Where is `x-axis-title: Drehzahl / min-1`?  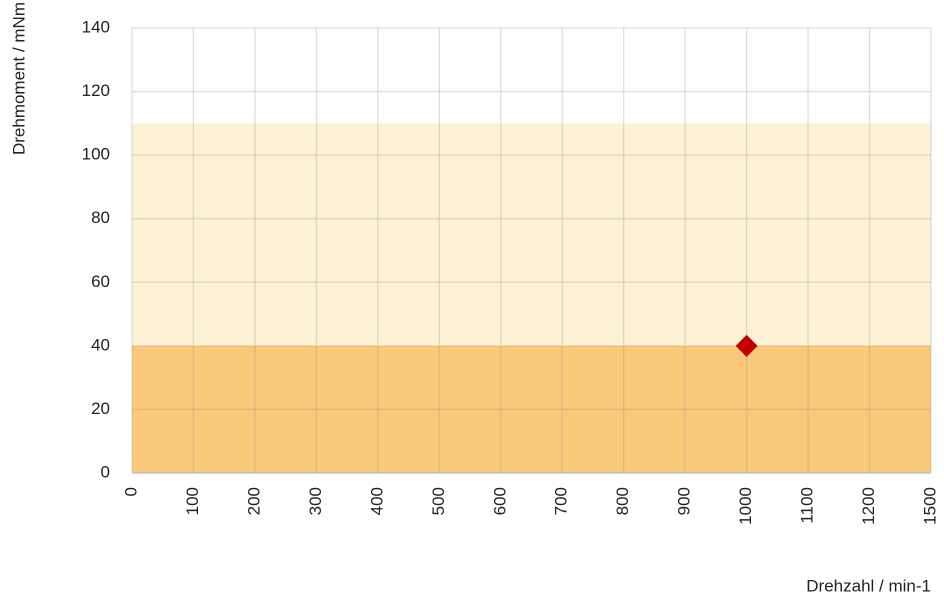 x-axis-title: Drehzahl / min-1 is located at coordinates (868, 585).